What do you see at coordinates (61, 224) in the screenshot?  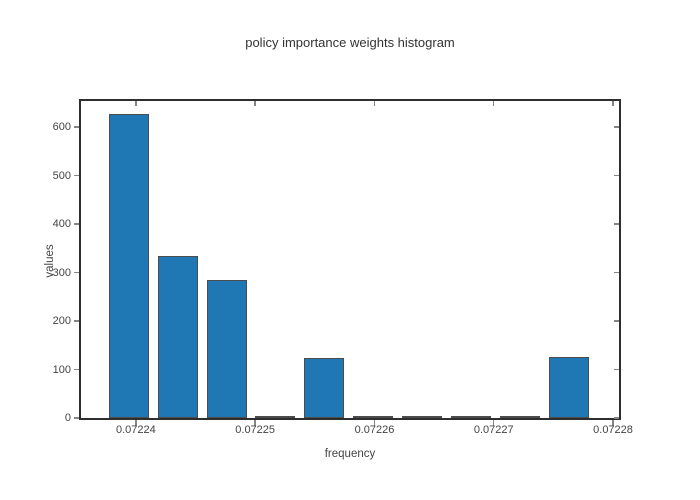 I see `y-tick-label: 400` at bounding box center [61, 224].